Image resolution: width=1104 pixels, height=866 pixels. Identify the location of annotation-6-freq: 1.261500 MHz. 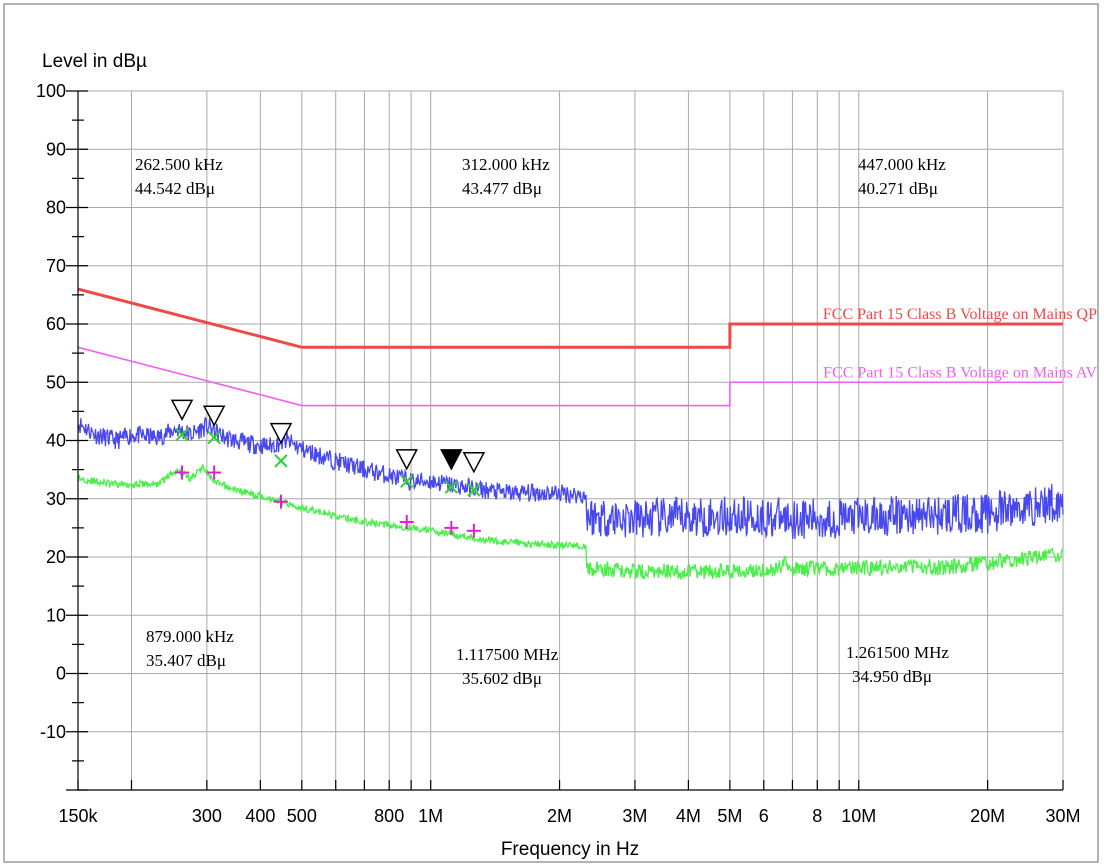
(897, 652).